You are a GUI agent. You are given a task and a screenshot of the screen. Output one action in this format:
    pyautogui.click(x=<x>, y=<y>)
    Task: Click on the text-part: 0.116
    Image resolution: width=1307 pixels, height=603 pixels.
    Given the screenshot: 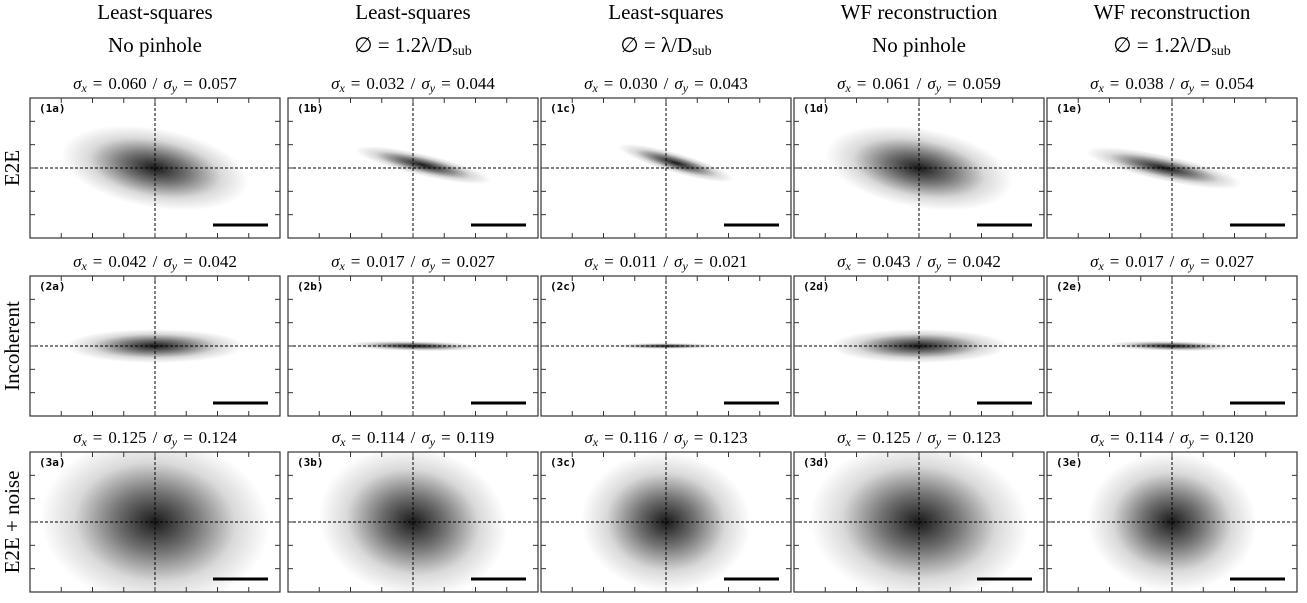 What is the action you would take?
    pyautogui.click(x=639, y=437)
    